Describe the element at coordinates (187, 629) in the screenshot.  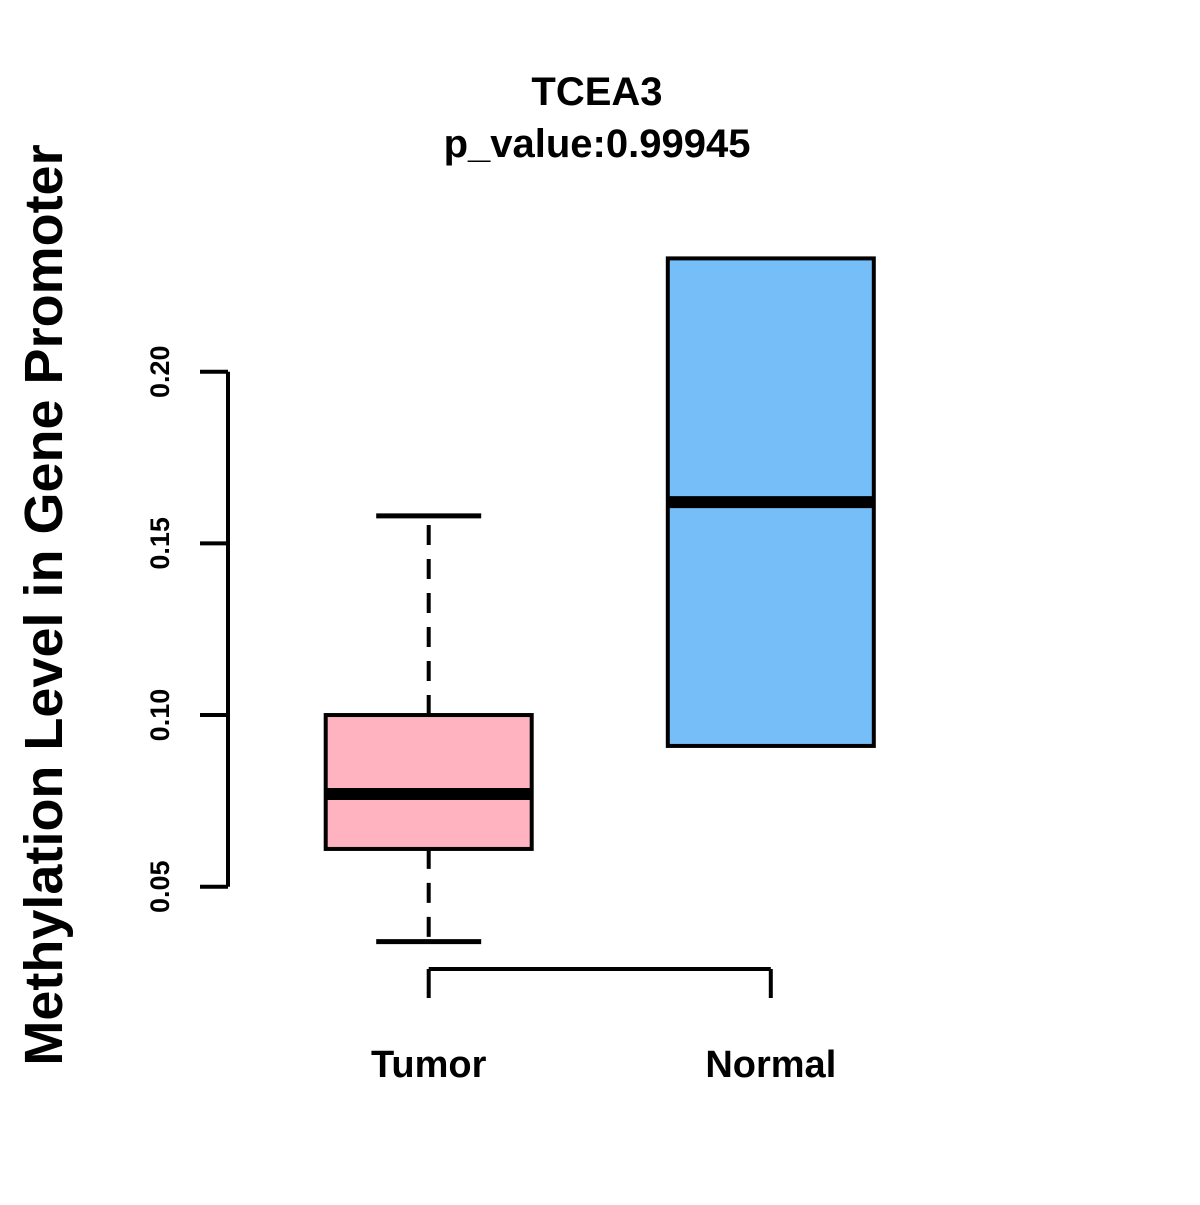
I see `y-axis: 0.05 0.10 0.15 0.20` at that location.